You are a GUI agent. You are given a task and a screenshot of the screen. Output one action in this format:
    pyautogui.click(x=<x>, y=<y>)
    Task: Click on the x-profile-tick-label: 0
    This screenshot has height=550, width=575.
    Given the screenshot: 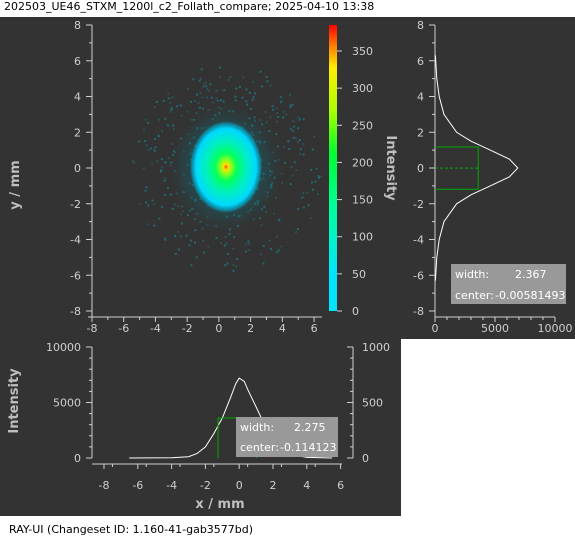 What is the action you would take?
    pyautogui.click(x=239, y=485)
    